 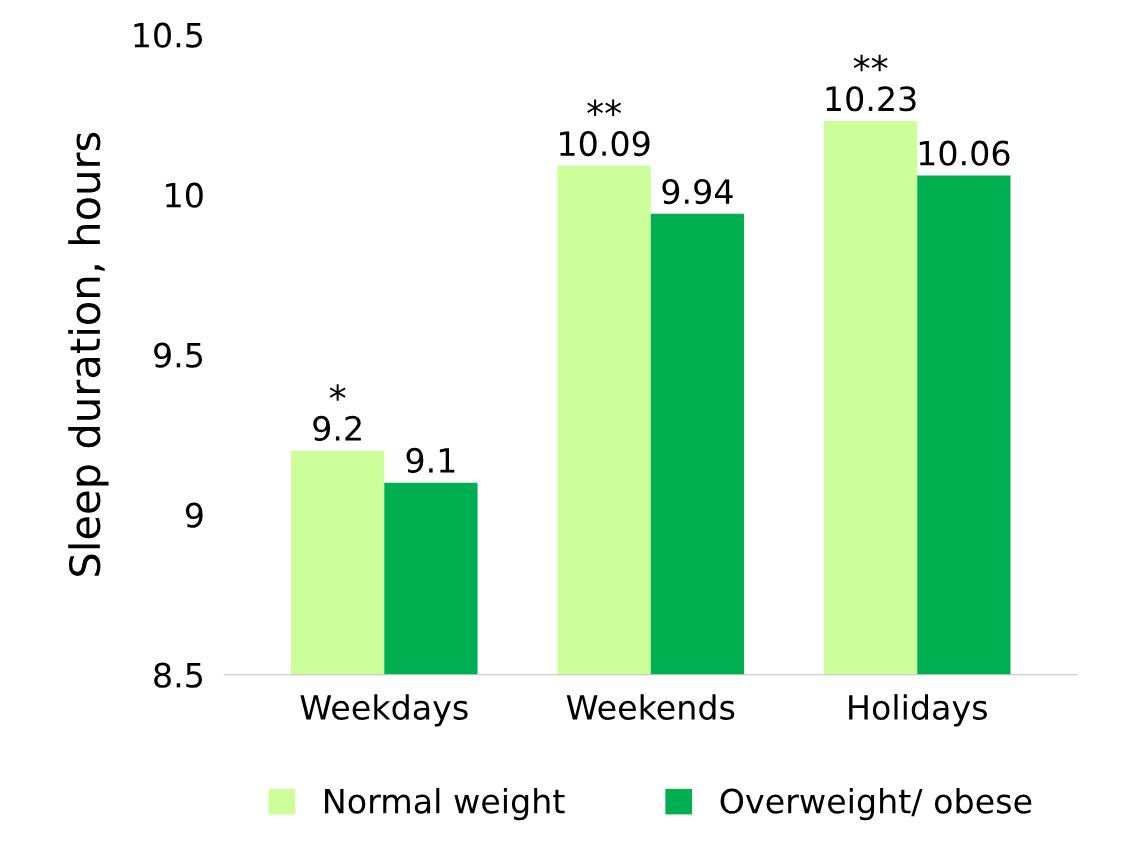 What do you see at coordinates (918, 710) in the screenshot?
I see `x-tick-label: Holidays` at bounding box center [918, 710].